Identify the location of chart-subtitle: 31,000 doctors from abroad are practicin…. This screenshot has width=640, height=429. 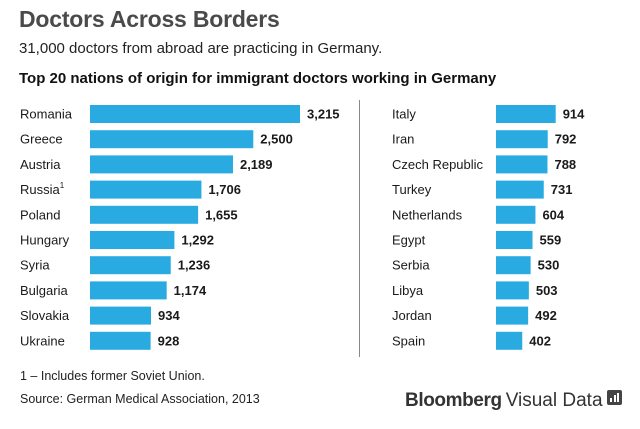
(201, 48).